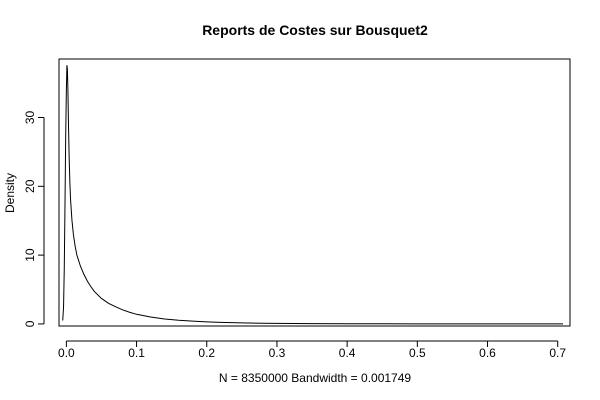  Describe the element at coordinates (33, 218) in the screenshot. I see `y-axis: 0 10 20 30` at that location.